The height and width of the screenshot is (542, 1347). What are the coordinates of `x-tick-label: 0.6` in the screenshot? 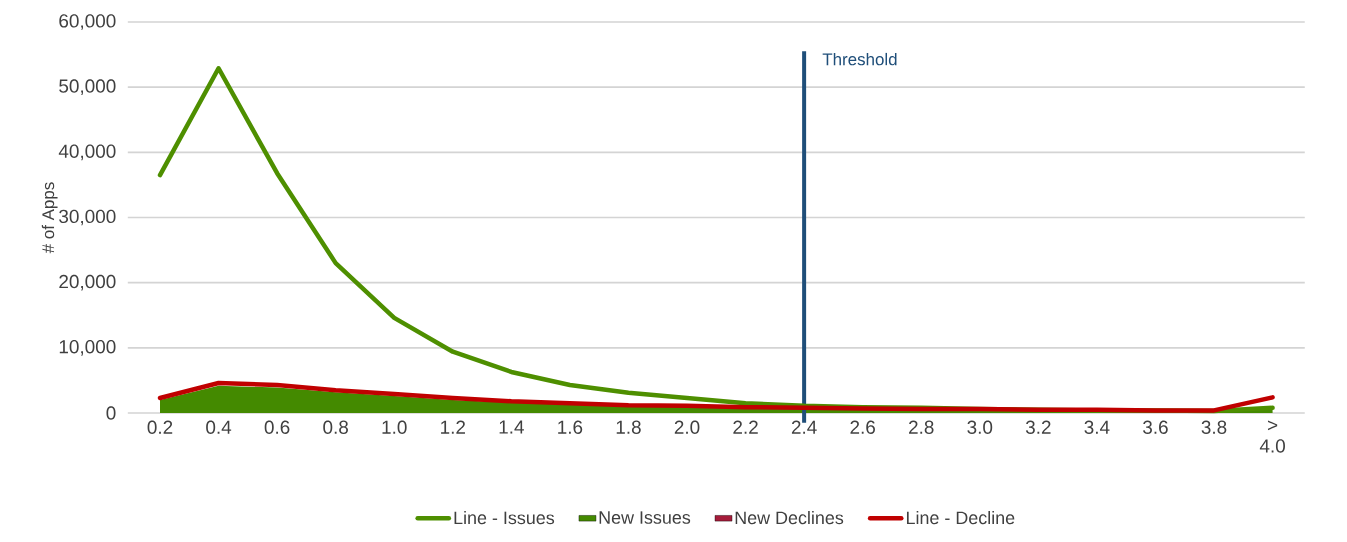 It's located at (277, 427).